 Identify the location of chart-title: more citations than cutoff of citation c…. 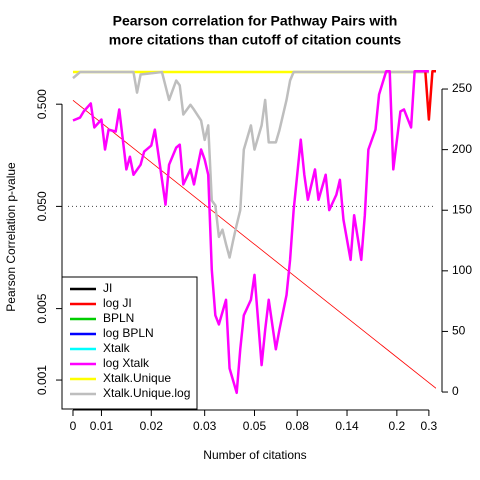
(255, 40).